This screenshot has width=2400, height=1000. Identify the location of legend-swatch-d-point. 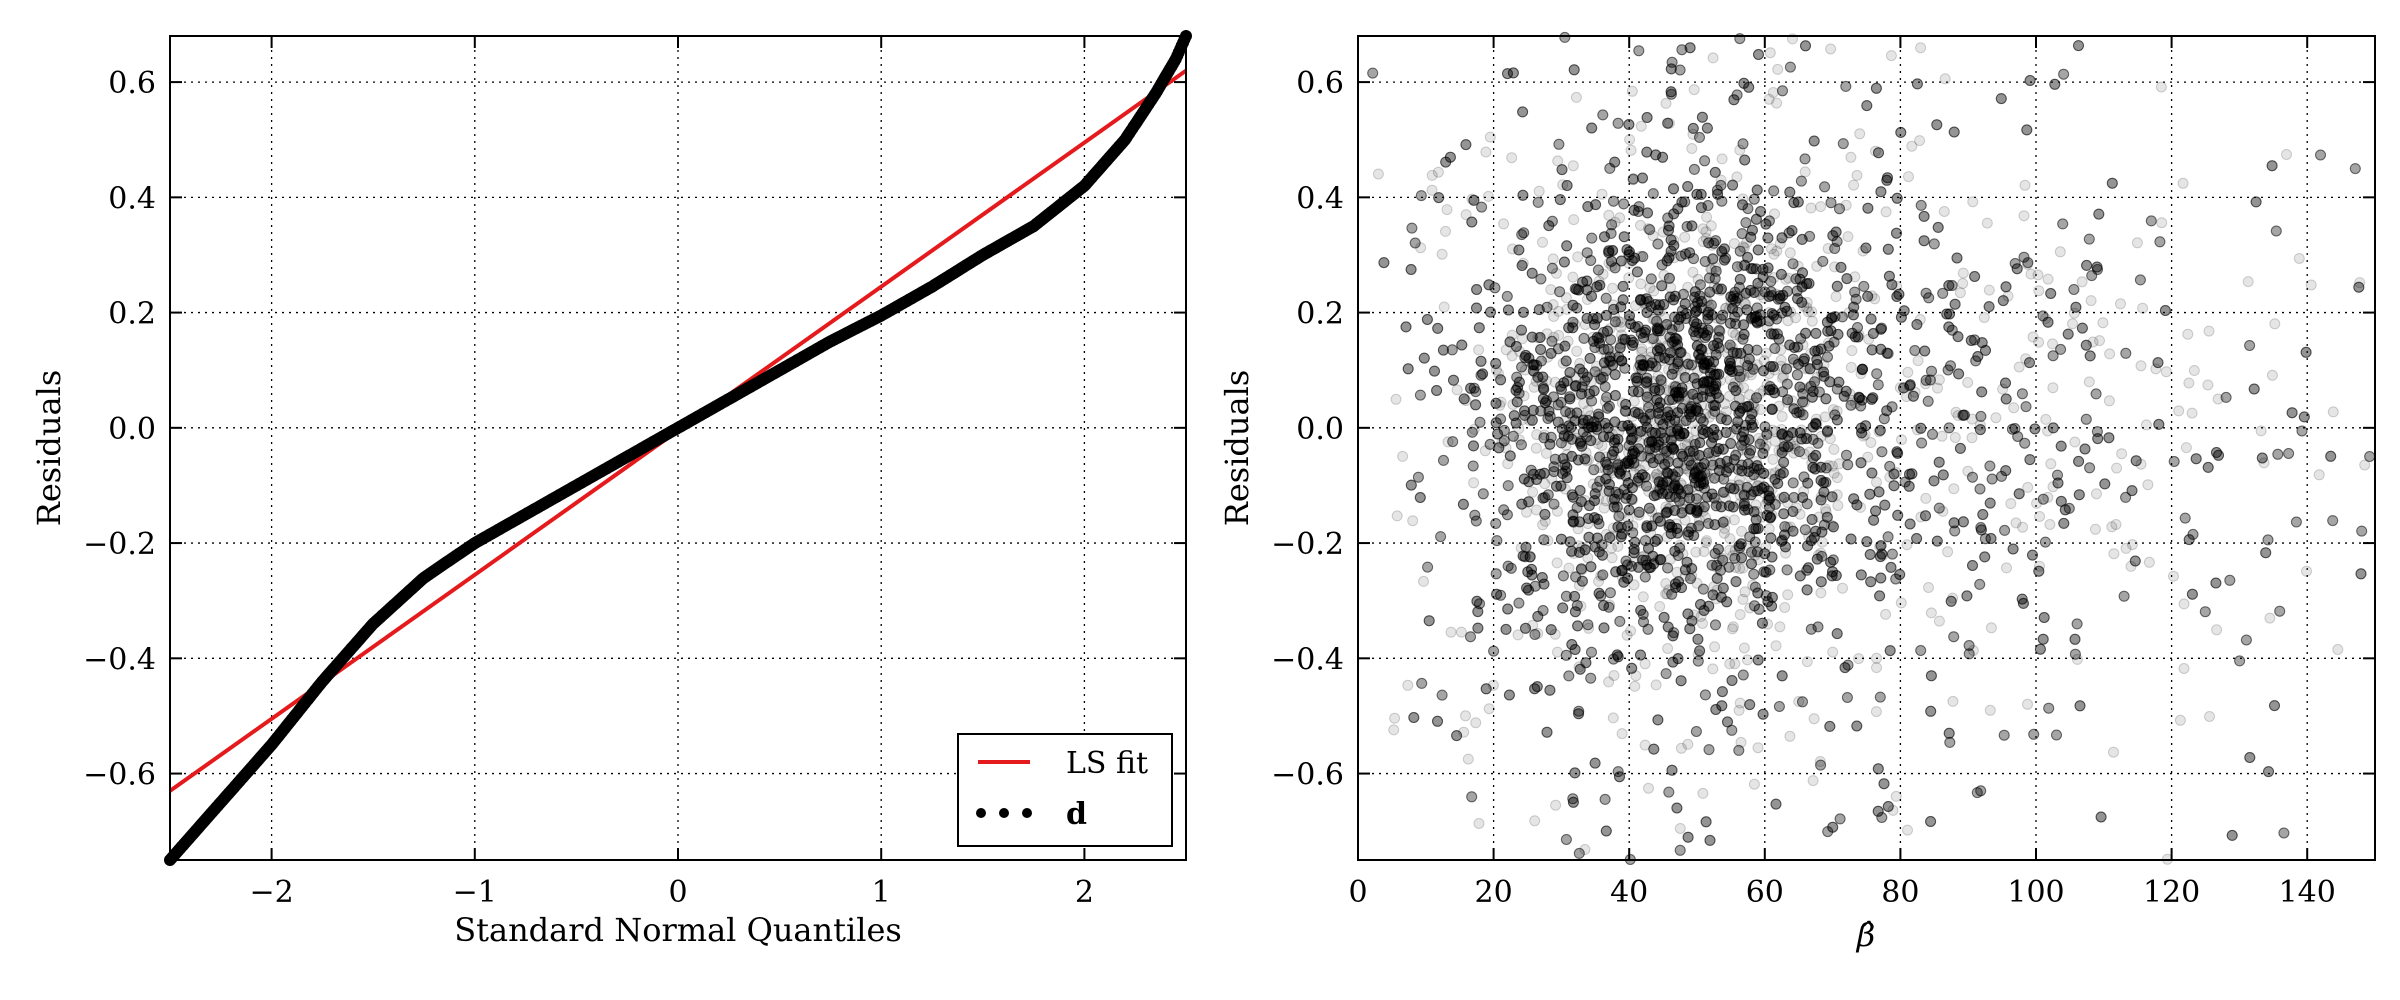
(1027, 813).